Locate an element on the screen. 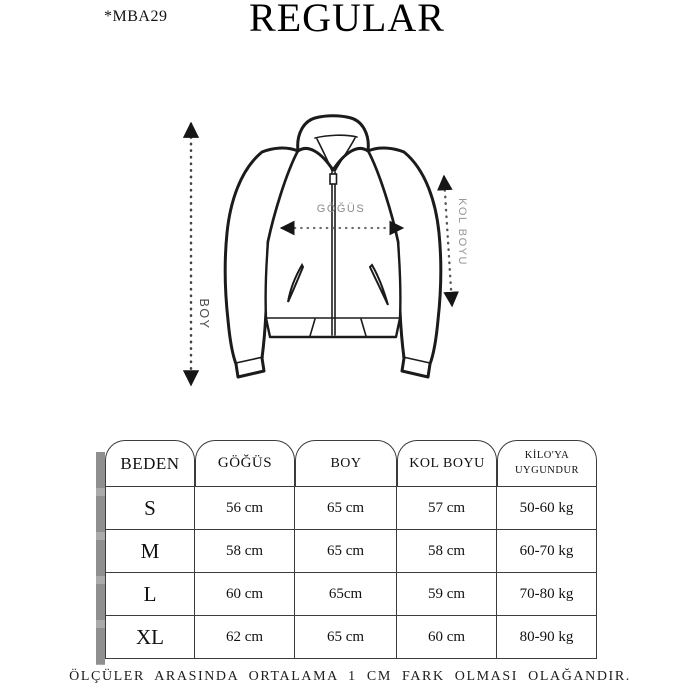 Image resolution: width=700 pixels, height=700 pixels. page-title: REGULAR is located at coordinates (347, 20).